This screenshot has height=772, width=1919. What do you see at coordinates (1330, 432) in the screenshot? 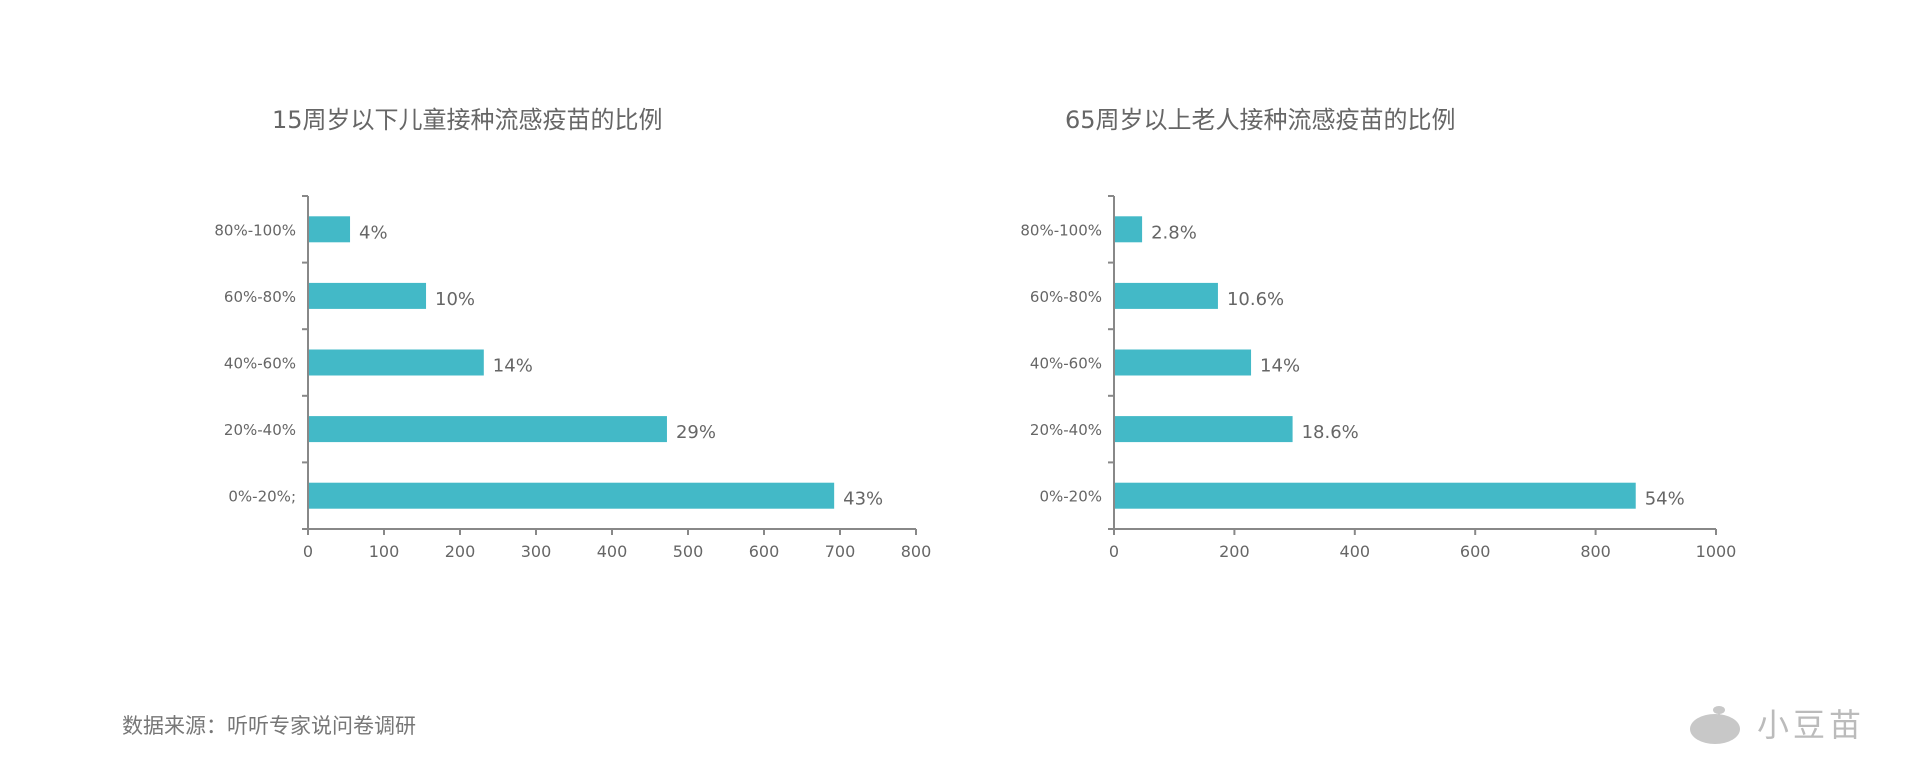
I see `data-label: 18.6%` at bounding box center [1330, 432].